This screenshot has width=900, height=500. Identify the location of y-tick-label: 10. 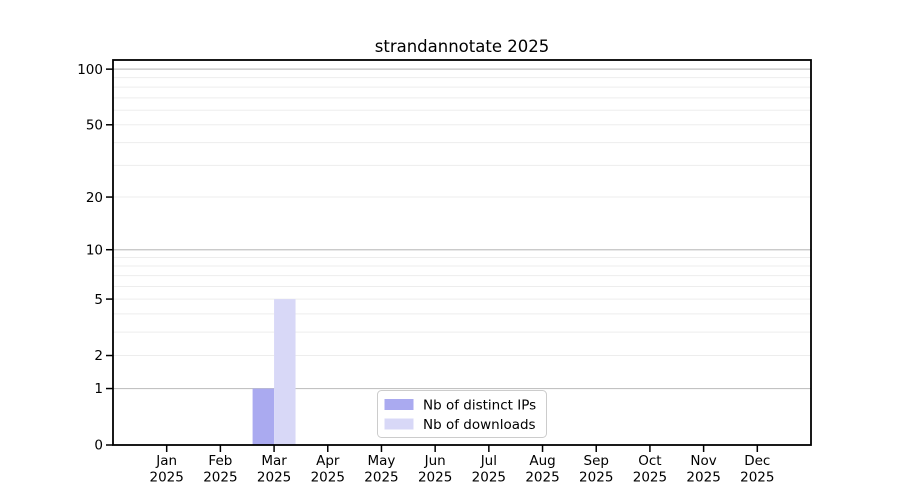
(94, 250).